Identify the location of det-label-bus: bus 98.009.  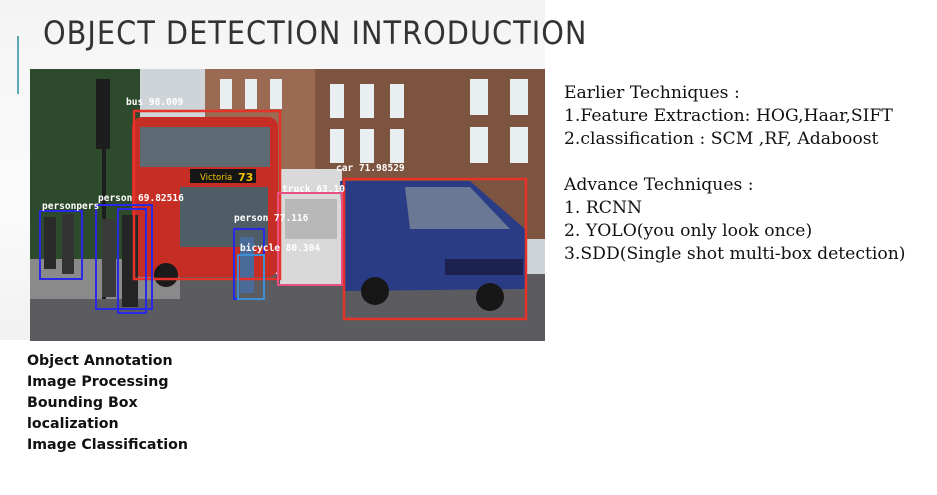
(154, 102).